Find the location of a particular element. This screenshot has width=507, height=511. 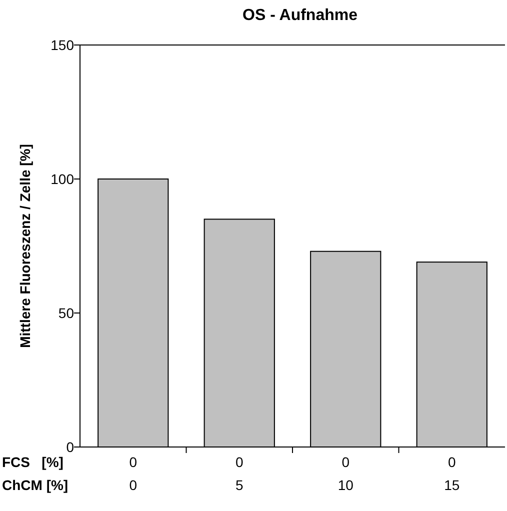

x-tick-label: 0 10 is located at coordinates (346, 473).